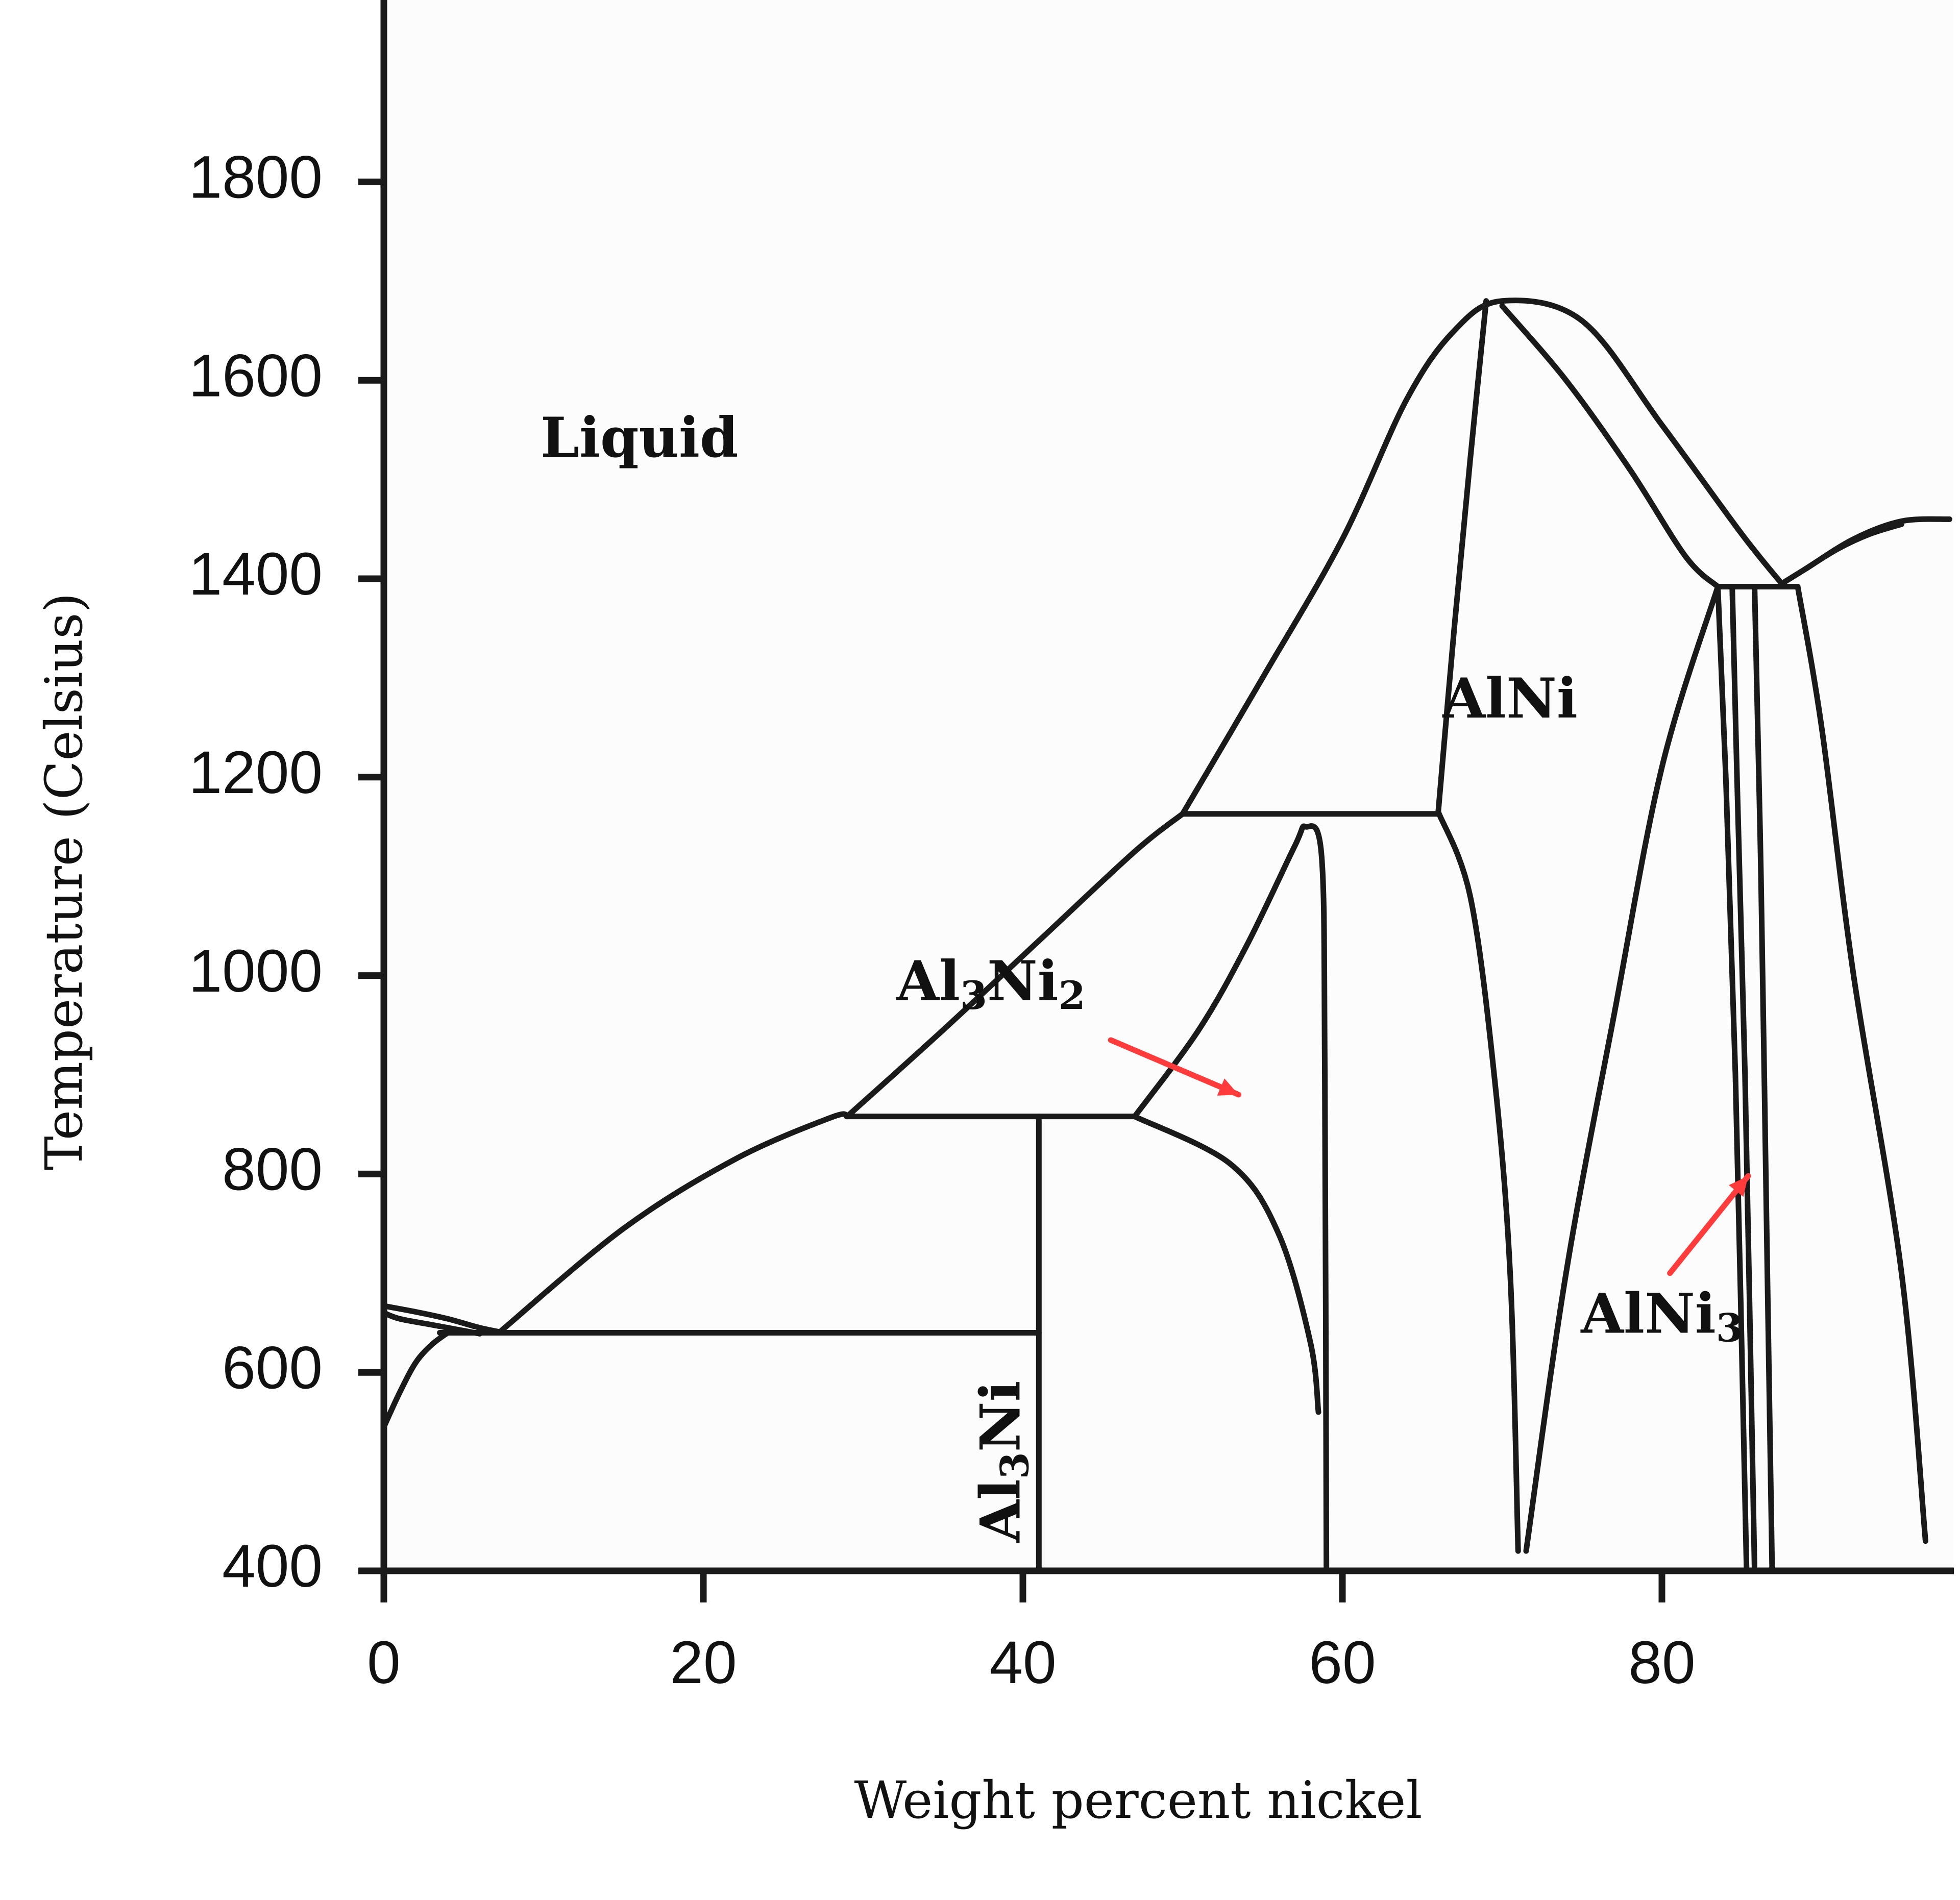 This screenshot has width=1960, height=1900. I want to click on y-tick-label: 1800, so click(255, 177).